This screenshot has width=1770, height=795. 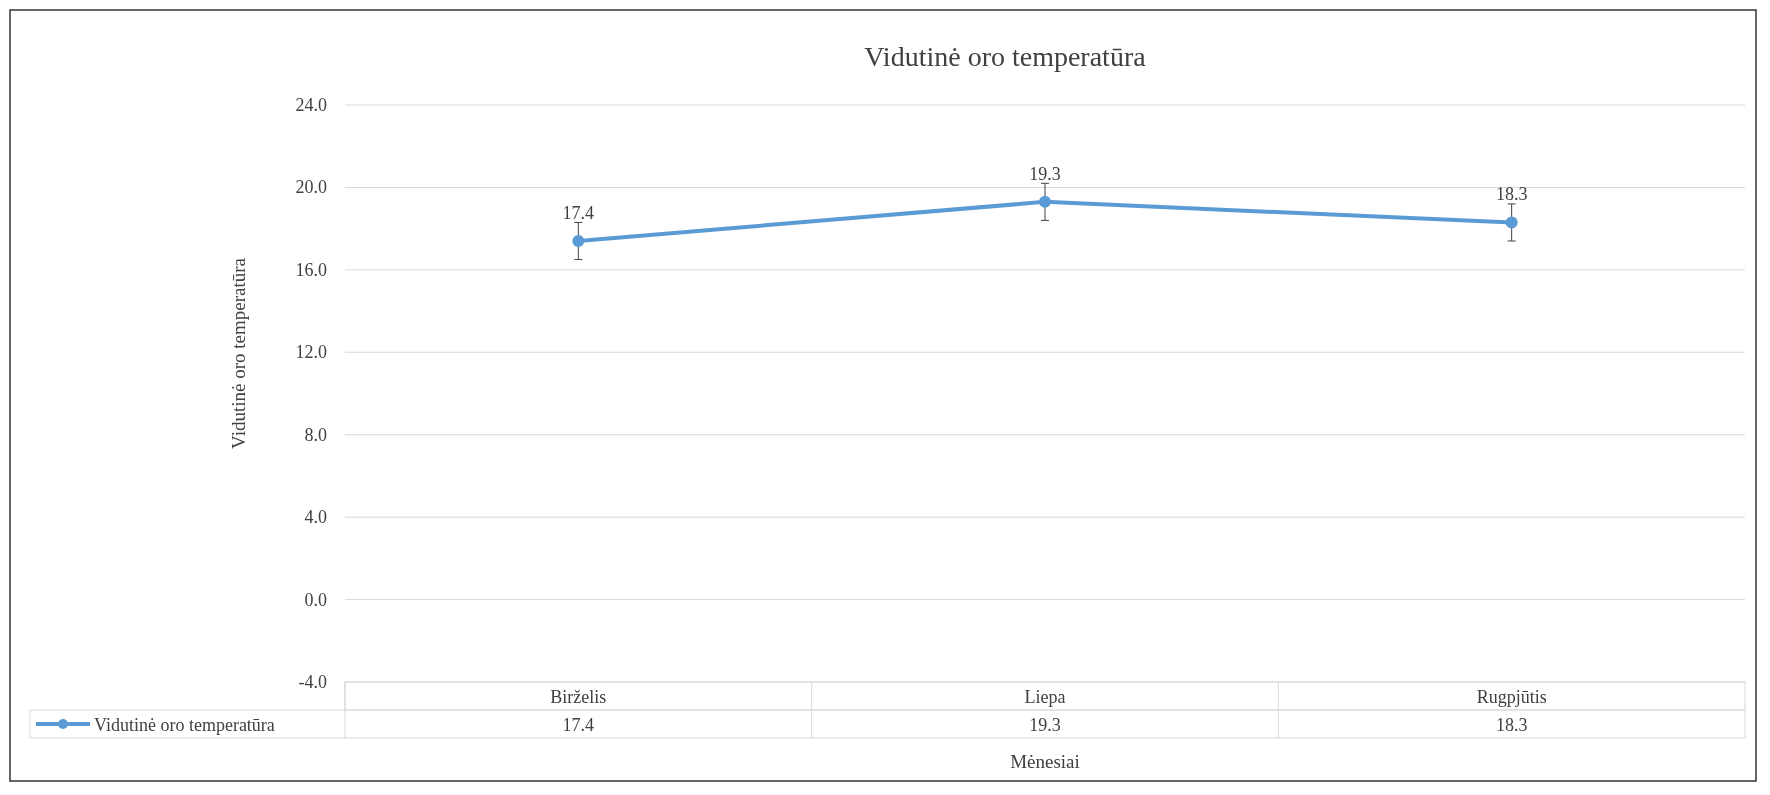 What do you see at coordinates (1045, 697) in the screenshot?
I see `x-tick-label: Liepa` at bounding box center [1045, 697].